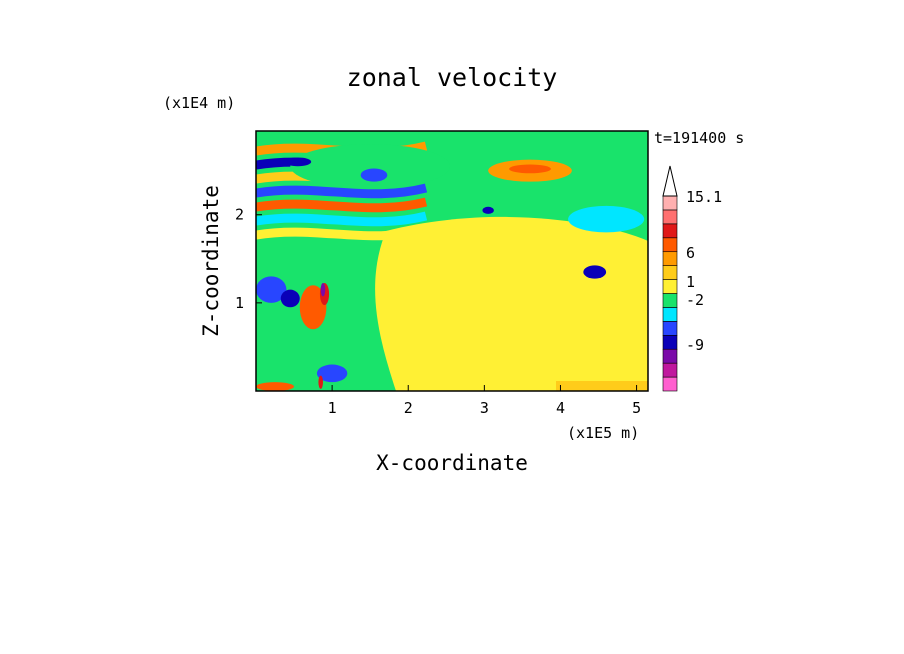  What do you see at coordinates (603, 433) in the screenshot?
I see `x-unit-label: (x1E5 m)` at bounding box center [603, 433].